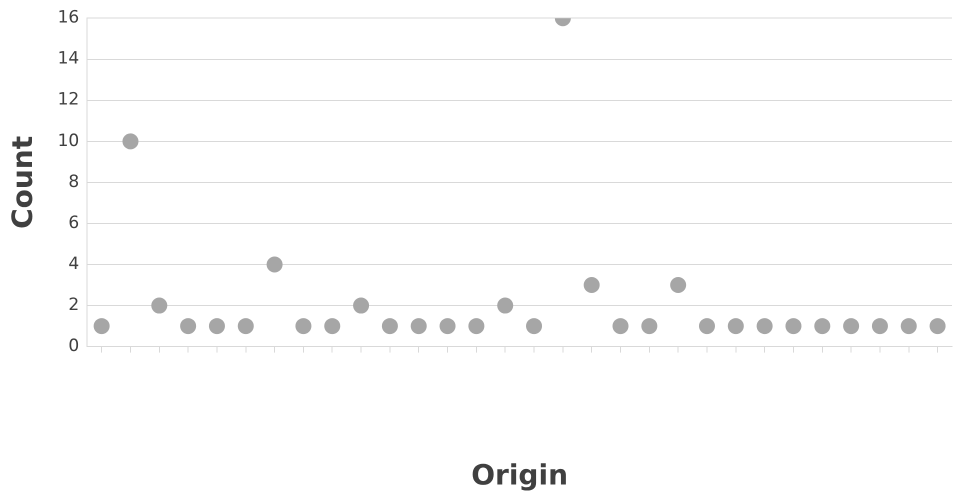 This screenshot has height=500, width=960. Describe the element at coordinates (69, 100) in the screenshot. I see `y-tick-label: 12` at that location.